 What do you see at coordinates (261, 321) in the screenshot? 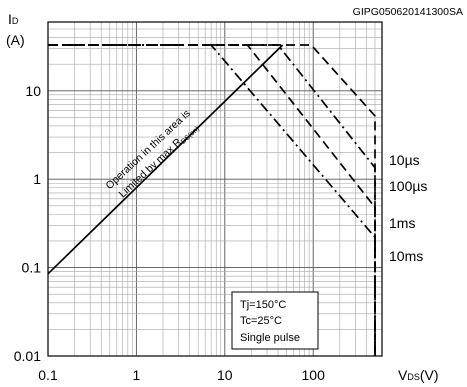
I see `condition-tc: Tc=25°C` at bounding box center [261, 321].